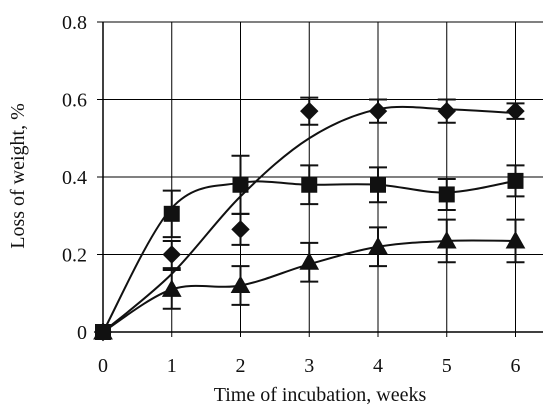  Describe the element at coordinates (446, 194) in the screenshot. I see `square-marker-s2-p6` at that location.